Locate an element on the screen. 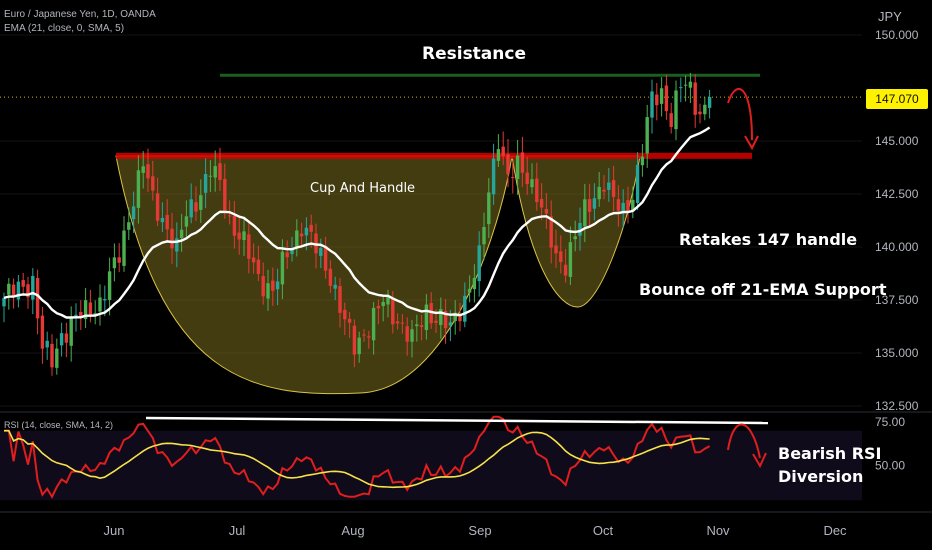 The image size is (932, 550). rsi-ma-line is located at coordinates (357, 459).